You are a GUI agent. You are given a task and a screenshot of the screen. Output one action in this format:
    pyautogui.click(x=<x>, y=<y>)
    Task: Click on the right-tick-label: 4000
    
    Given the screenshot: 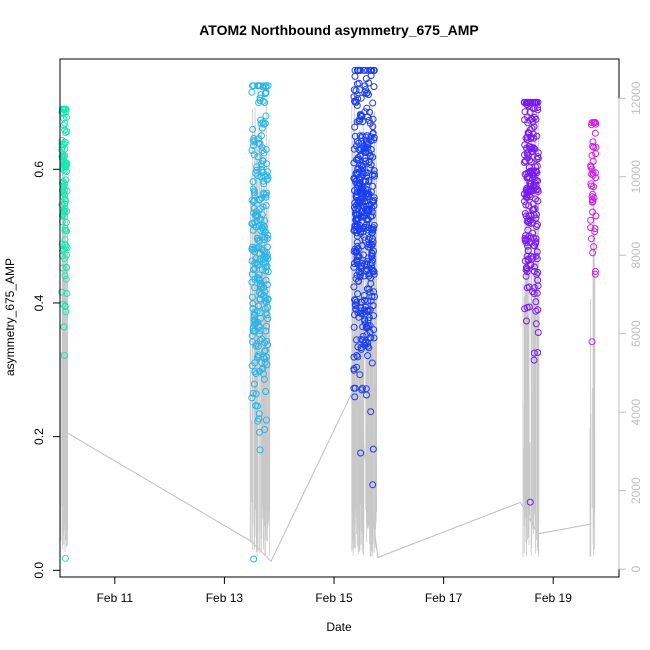 What is the action you would take?
    pyautogui.click(x=636, y=412)
    